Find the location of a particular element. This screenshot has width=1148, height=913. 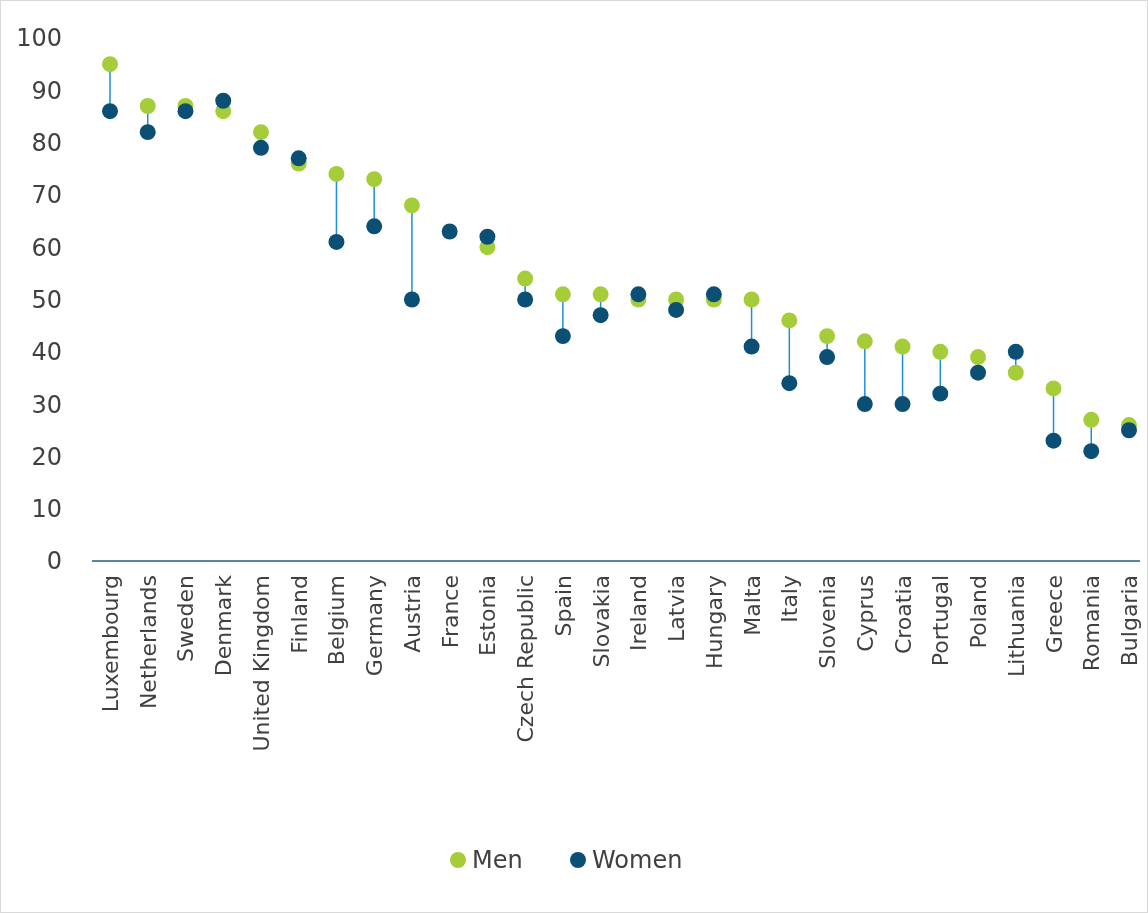

x-tick-label: Italy is located at coordinates (790, 599).